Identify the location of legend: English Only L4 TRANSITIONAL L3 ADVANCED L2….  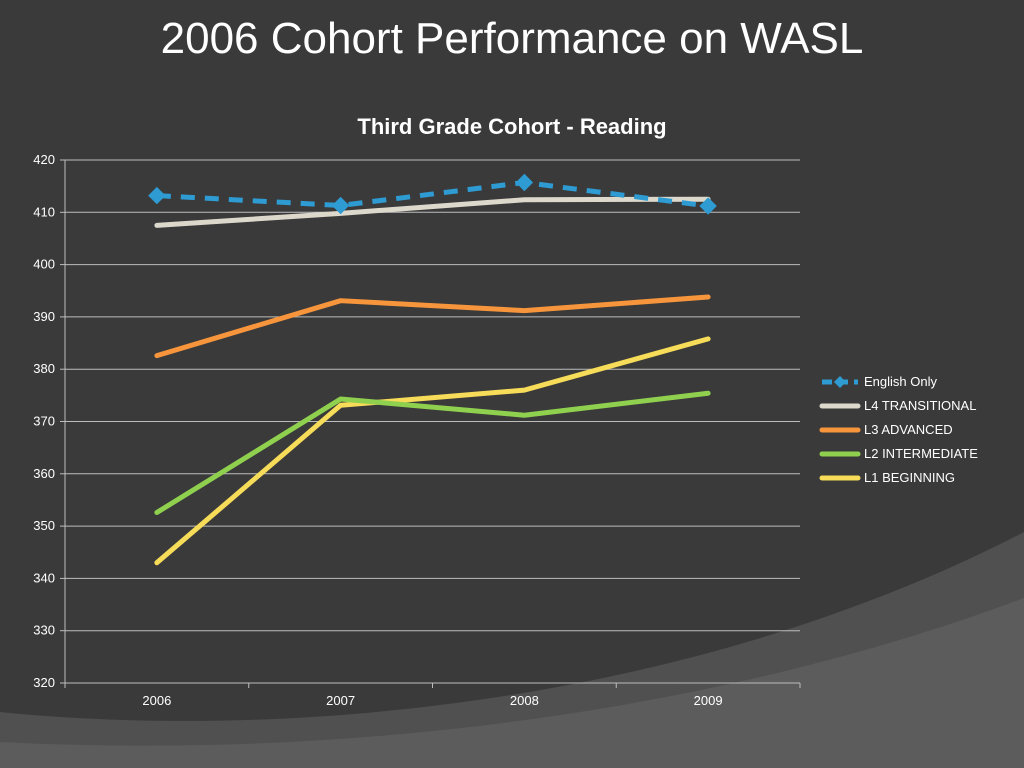
(898, 429).